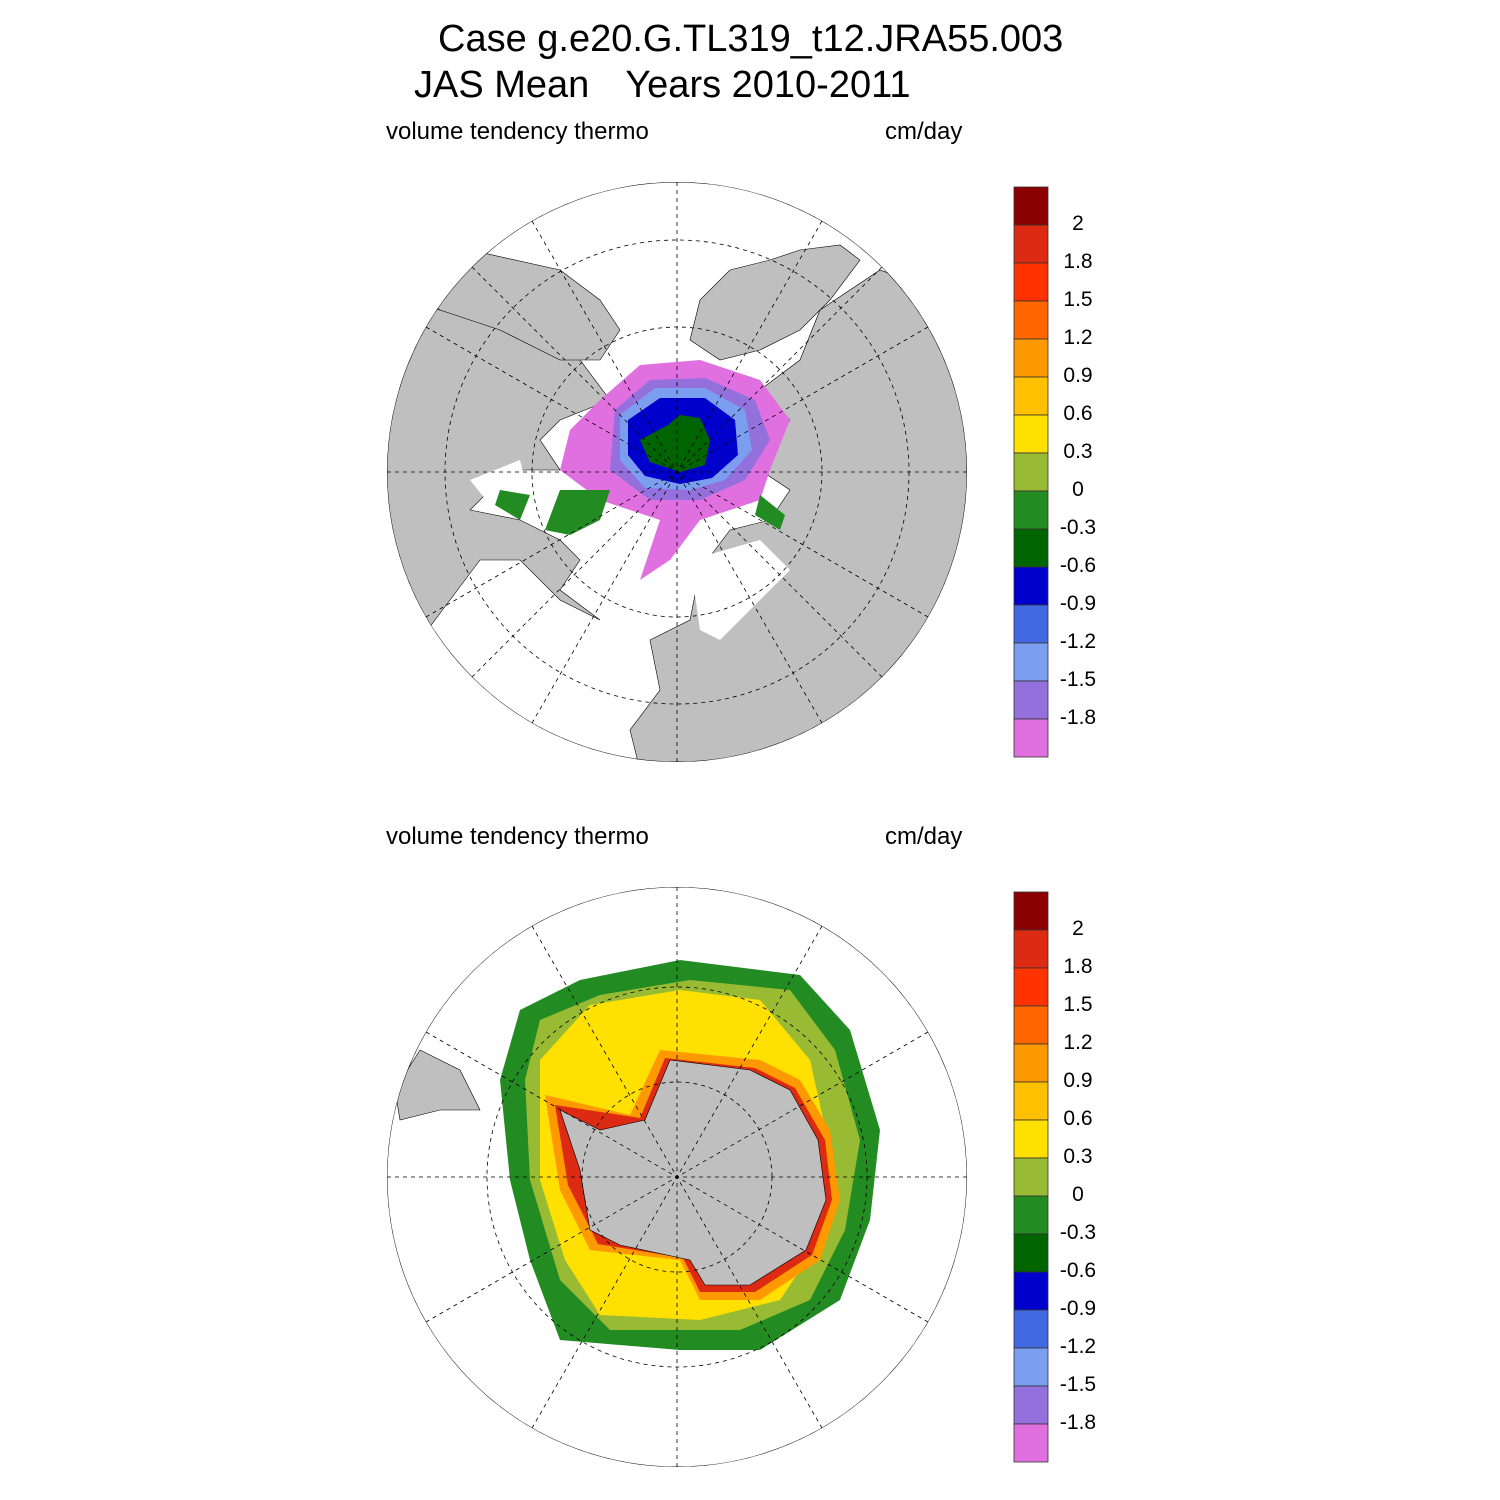 This screenshot has height=1500, width=1500. I want to click on south-panel-units: cm/day, so click(924, 836).